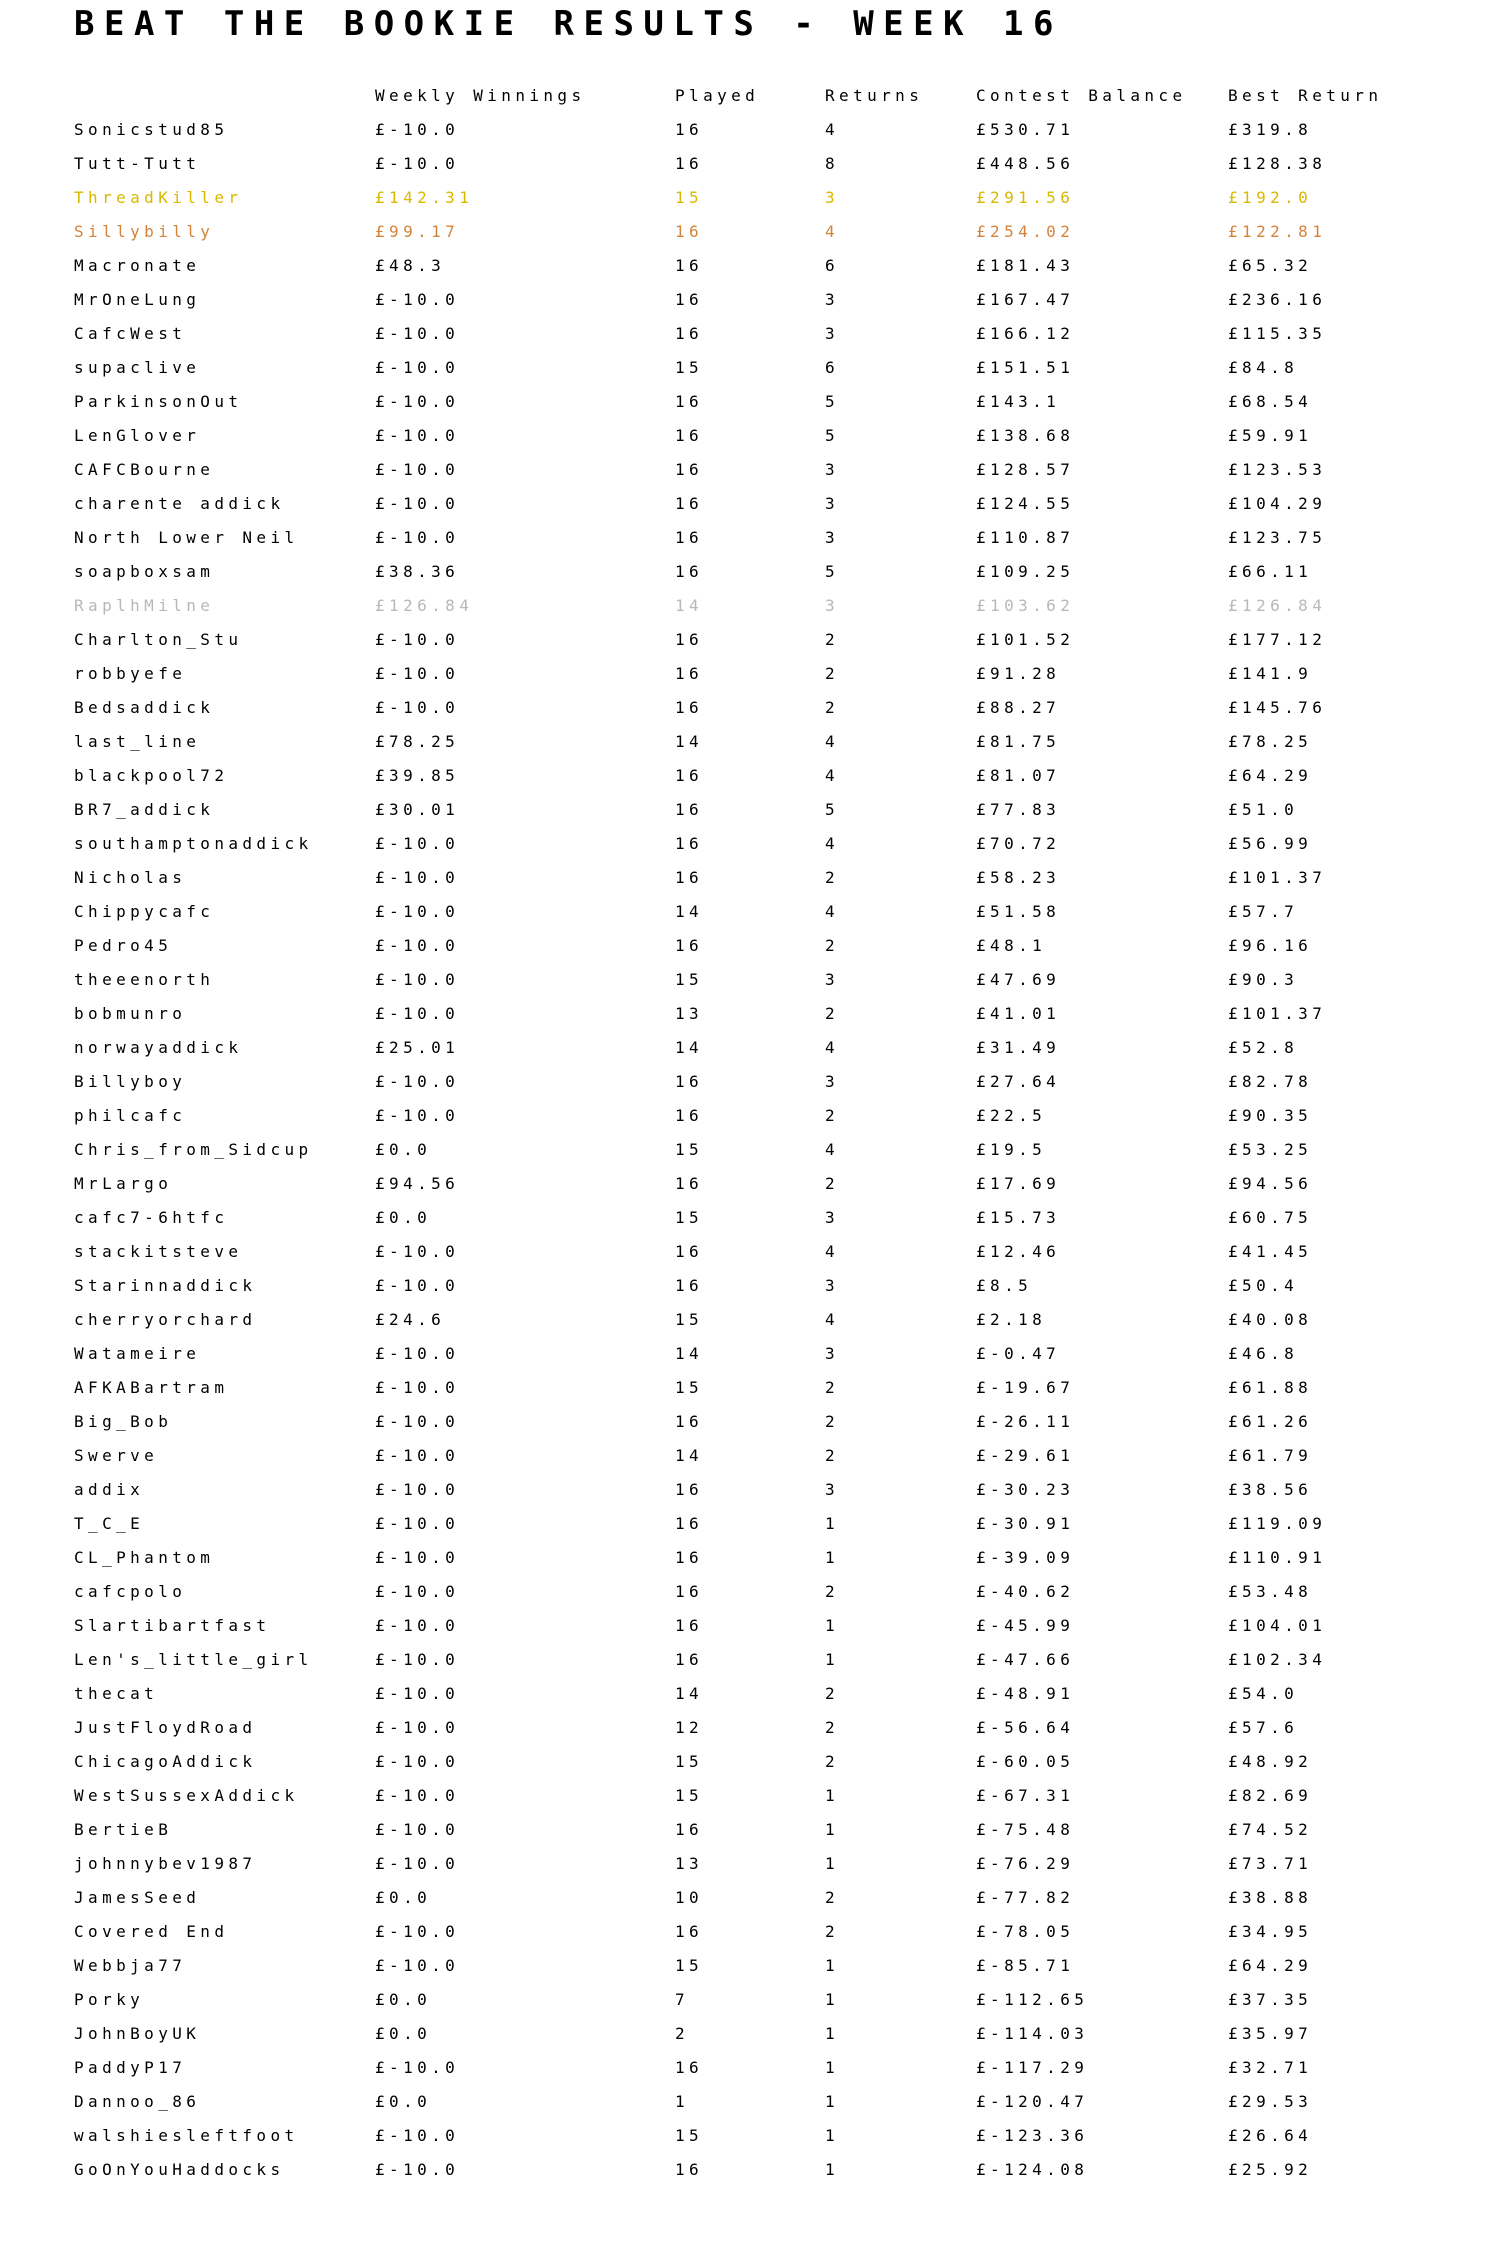 This screenshot has width=1500, height=2250. Describe the element at coordinates (874, 95) in the screenshot. I see `header-returns: Returns` at that location.